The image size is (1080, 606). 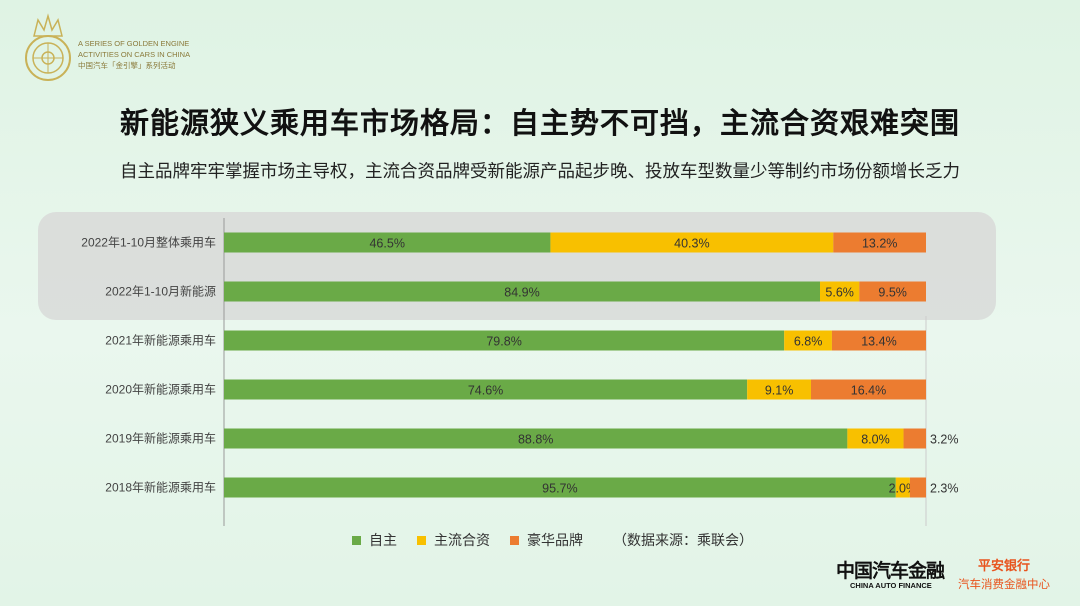 I want to click on data-label: 84.9%, so click(x=521, y=293).